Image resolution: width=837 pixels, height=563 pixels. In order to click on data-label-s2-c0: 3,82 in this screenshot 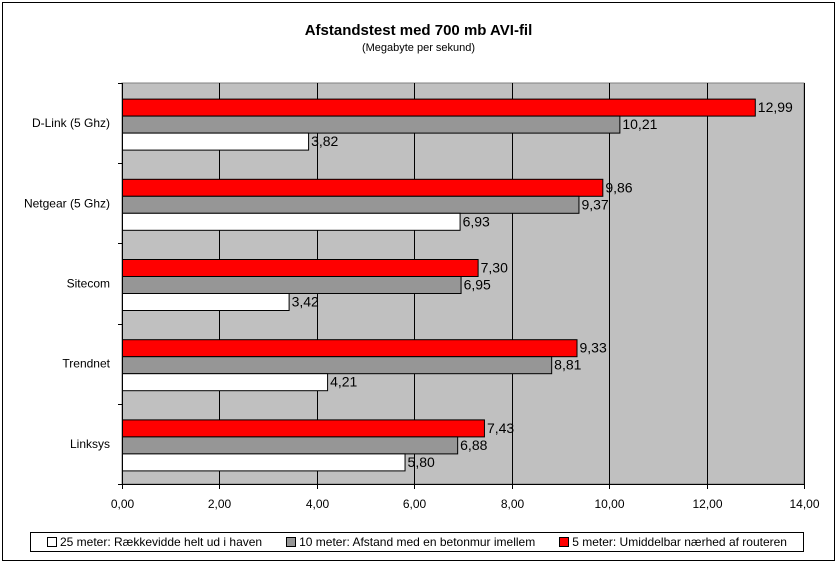, I will do `click(324, 141)`.